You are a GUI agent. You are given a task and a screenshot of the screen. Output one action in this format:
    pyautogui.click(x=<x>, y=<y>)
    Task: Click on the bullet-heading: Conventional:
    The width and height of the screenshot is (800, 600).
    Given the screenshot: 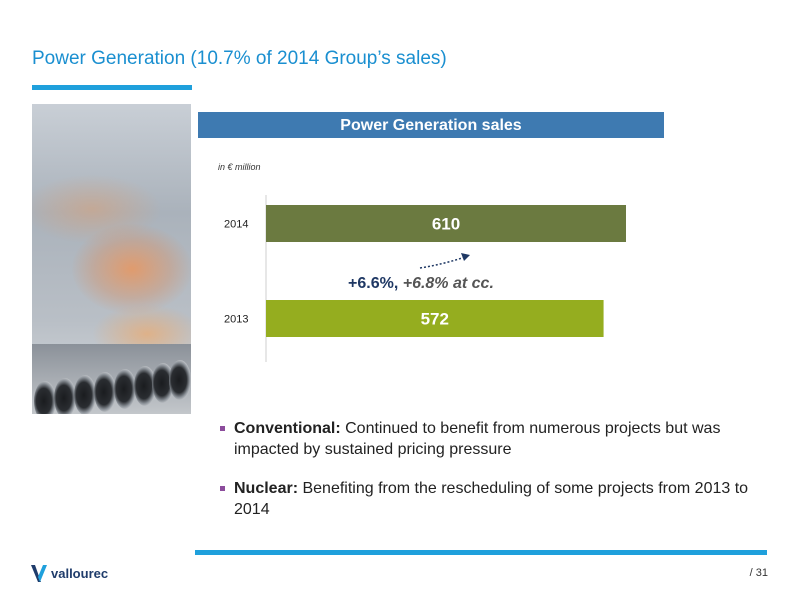 What is the action you would take?
    pyautogui.click(x=287, y=428)
    